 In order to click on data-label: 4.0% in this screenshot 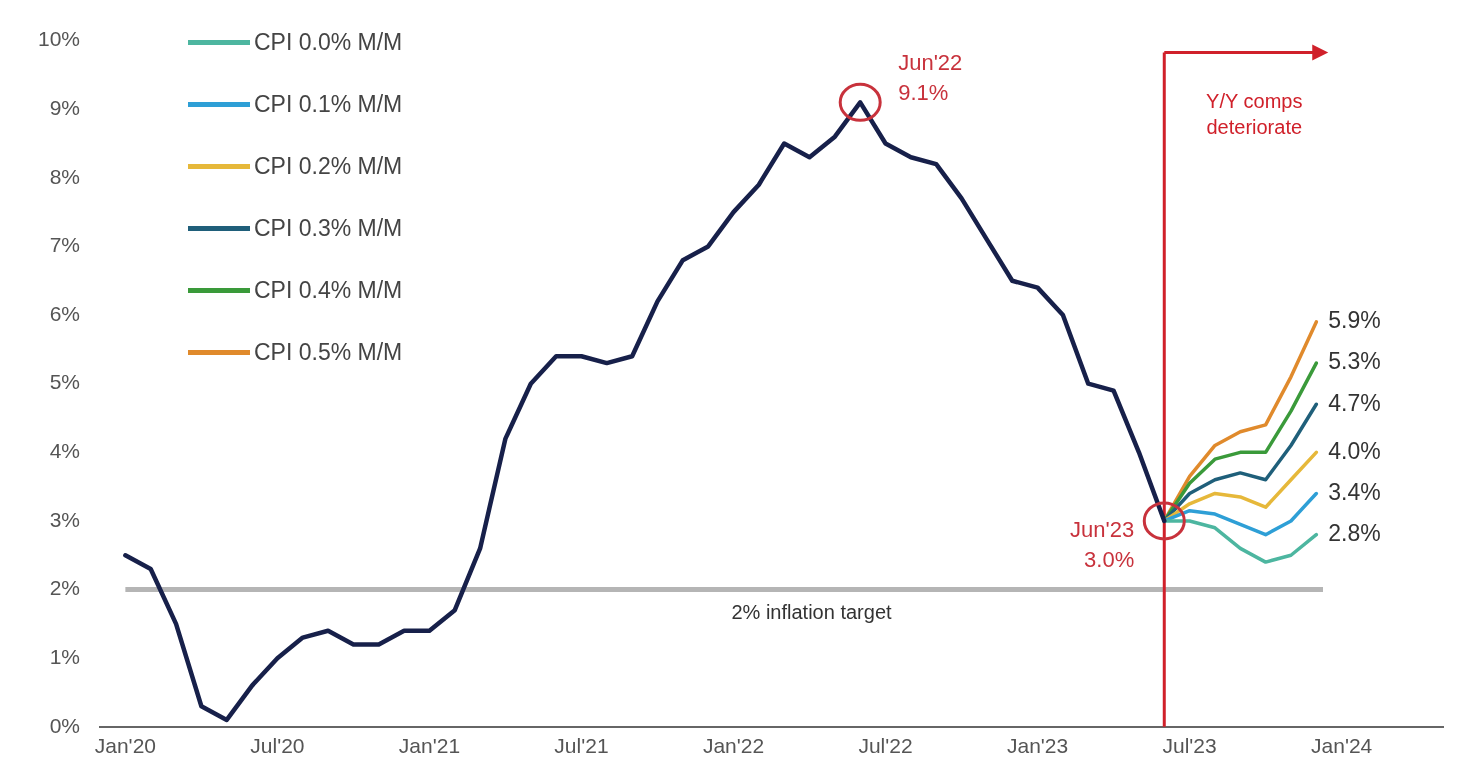, I will do `click(1354, 450)`.